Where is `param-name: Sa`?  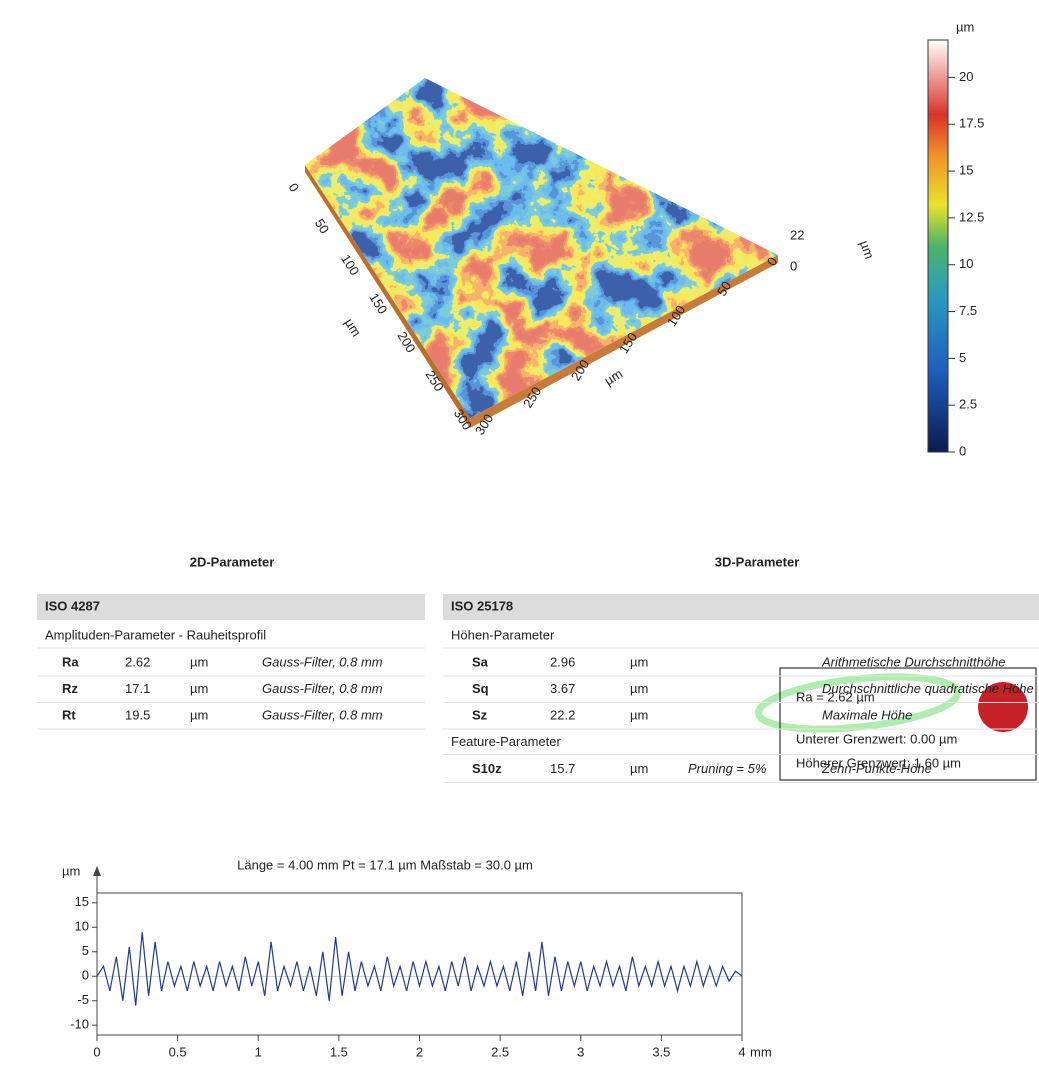
param-name: Sa is located at coordinates (480, 661).